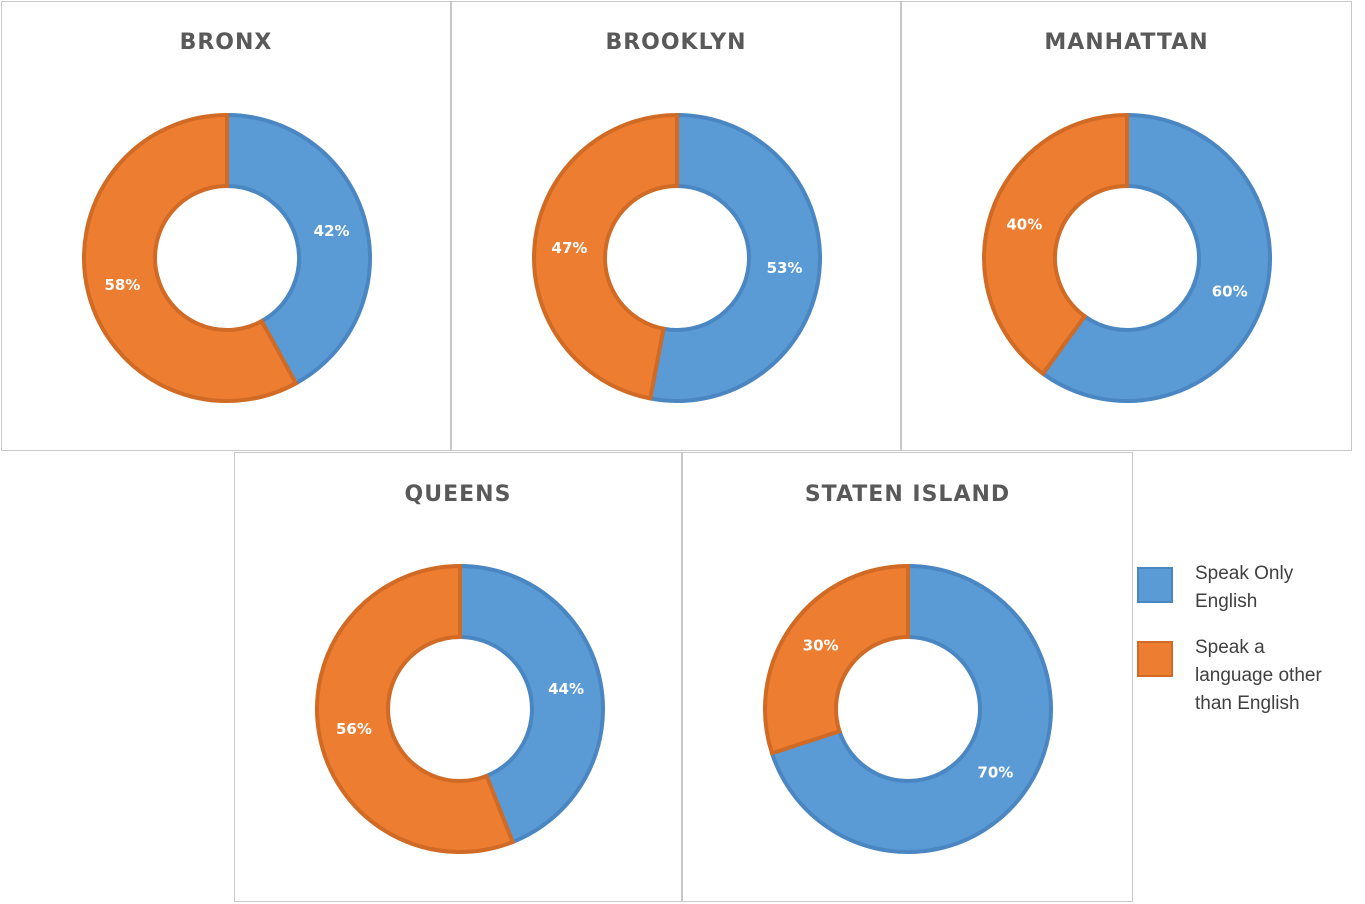 The height and width of the screenshot is (904, 1365). I want to click on chart-title: STATEN ISLAND, so click(907, 494).